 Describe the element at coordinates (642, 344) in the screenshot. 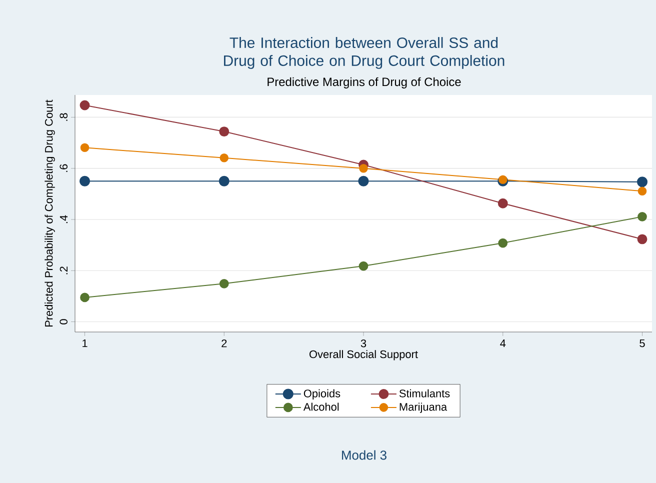

I see `x-tick-label: 5` at that location.